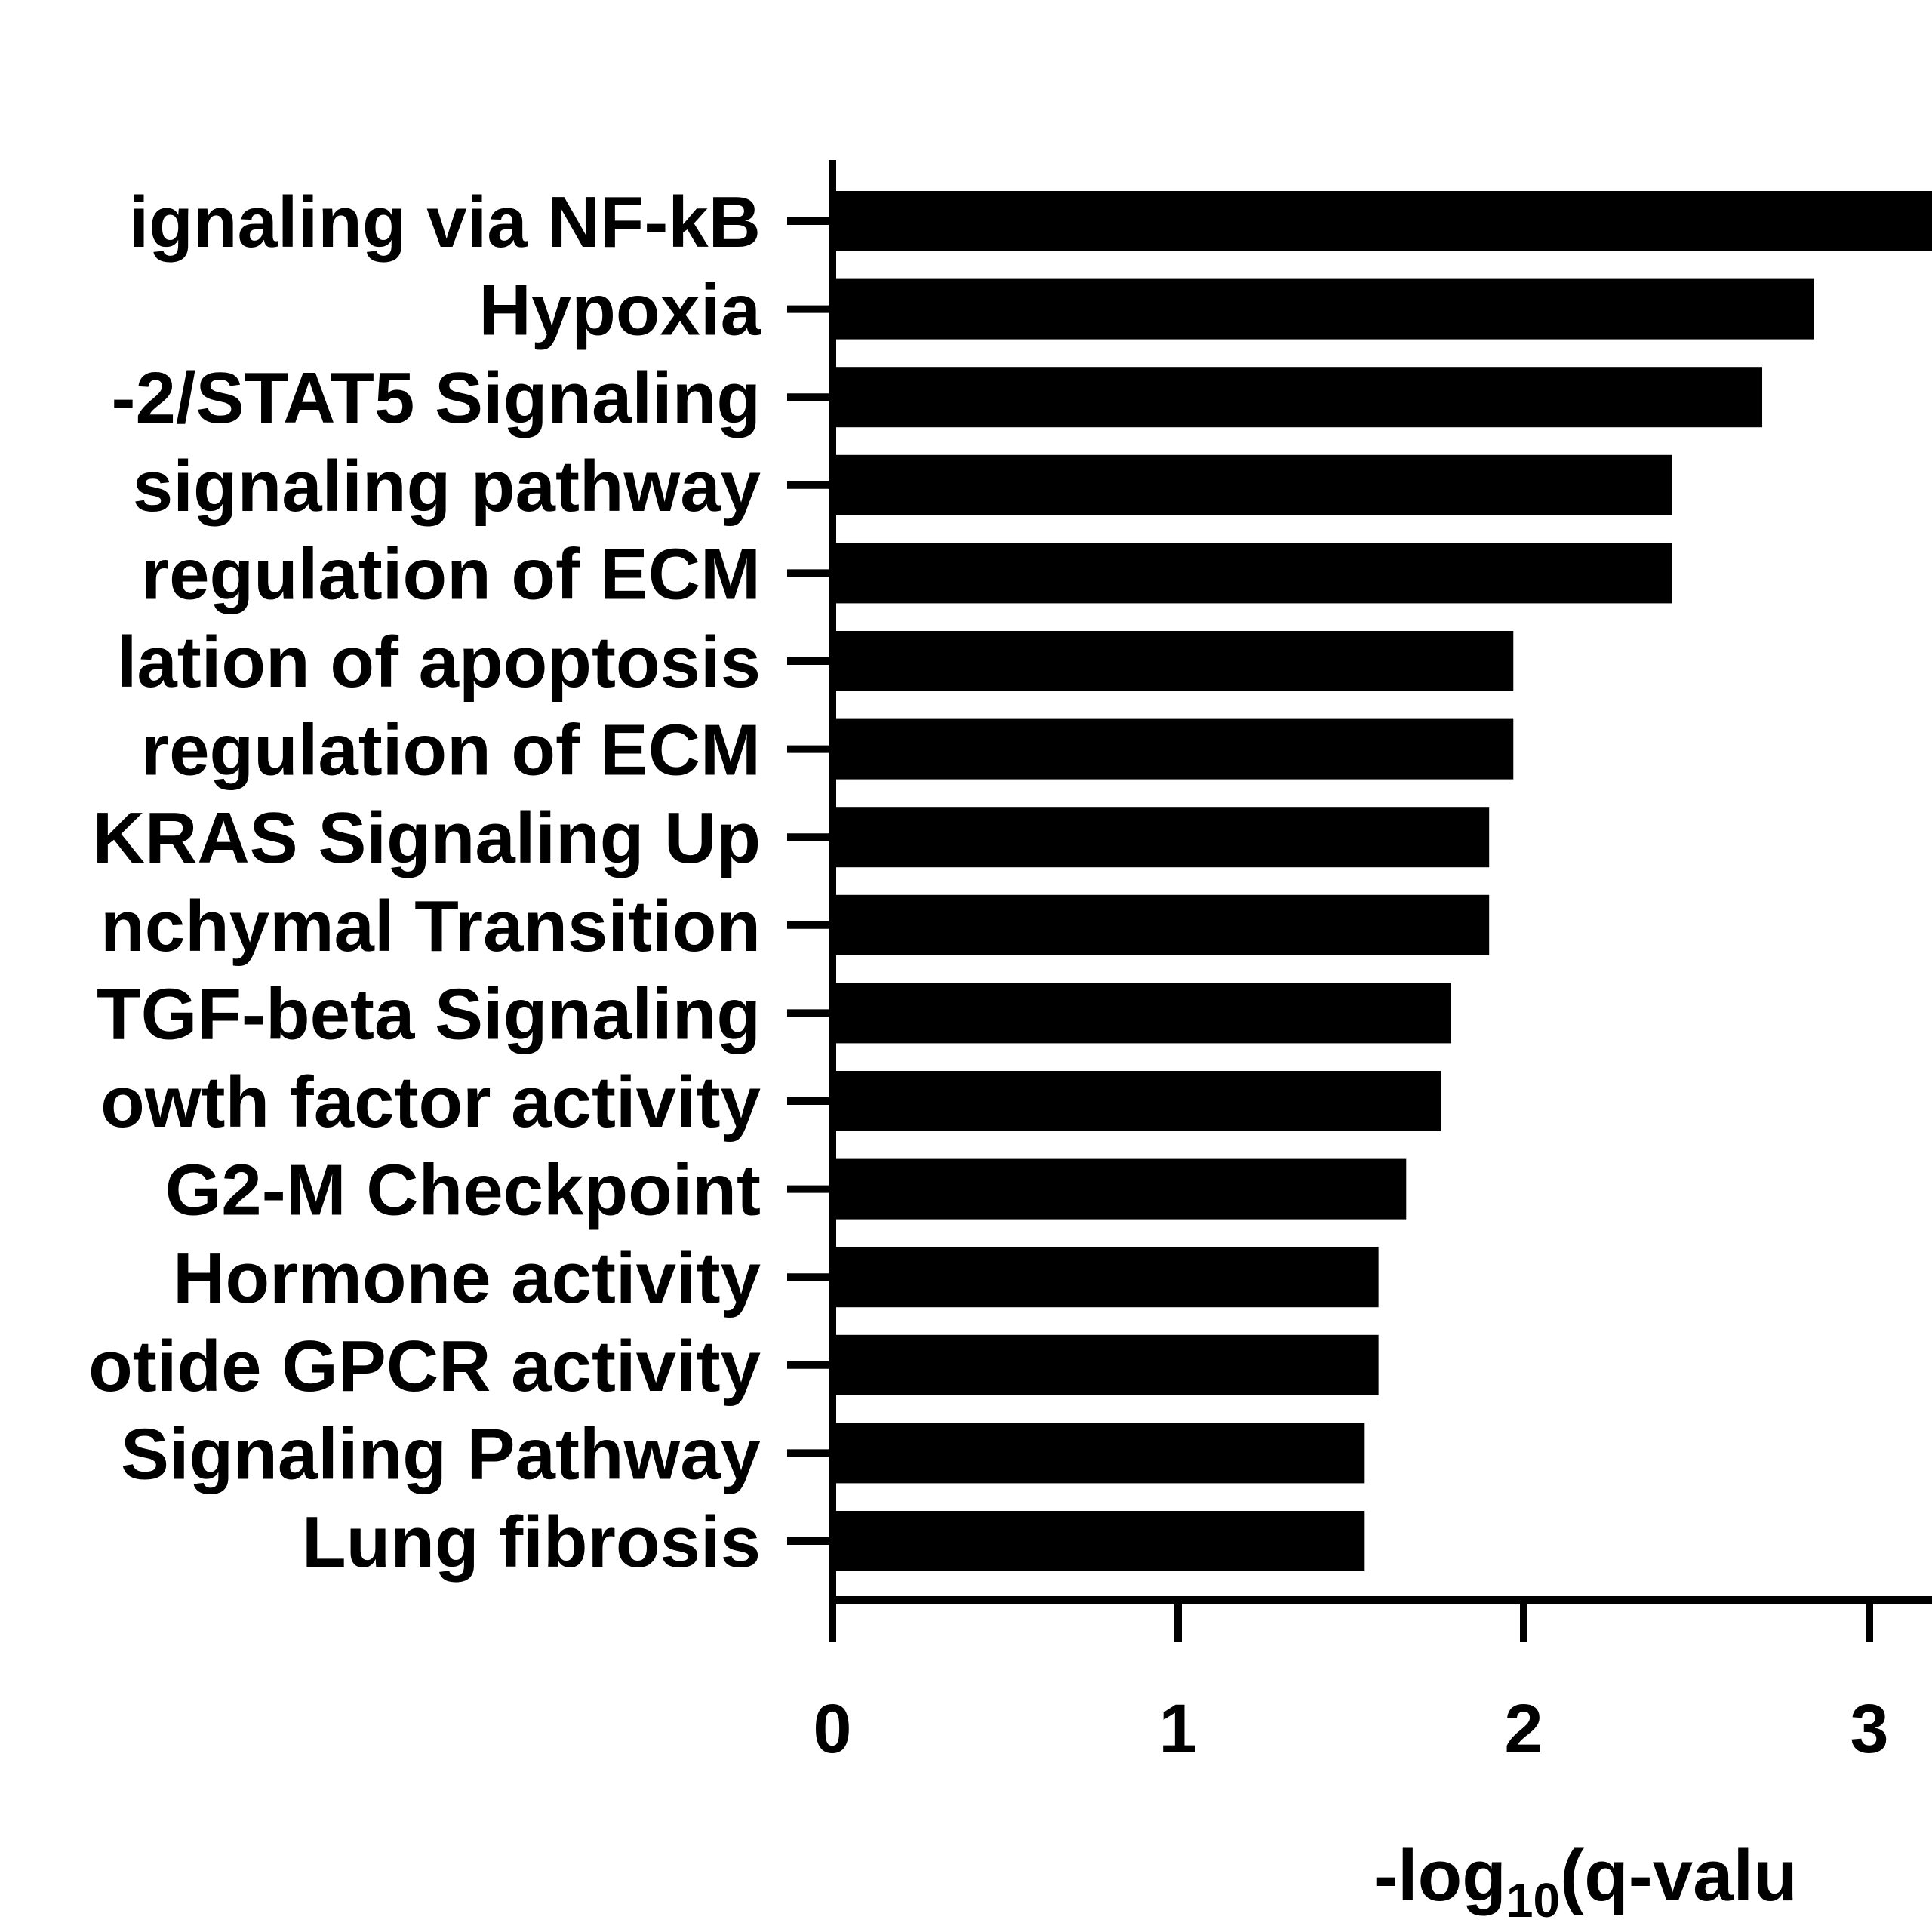  What do you see at coordinates (620, 310) in the screenshot?
I see `category-label: Hypoxia` at bounding box center [620, 310].